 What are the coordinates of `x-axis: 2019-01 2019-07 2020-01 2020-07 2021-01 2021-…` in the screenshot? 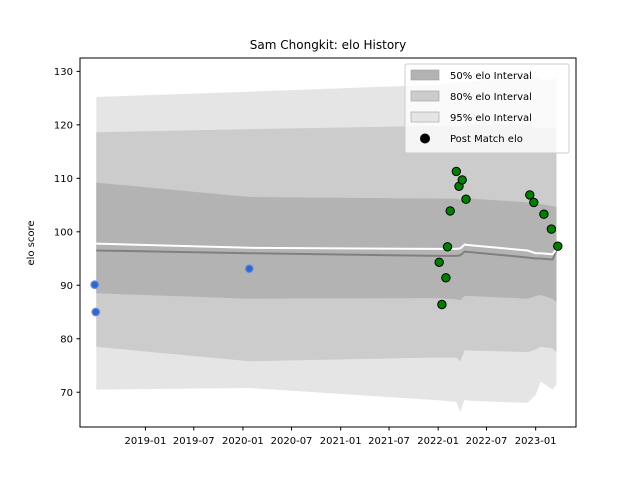 It's located at (341, 437).